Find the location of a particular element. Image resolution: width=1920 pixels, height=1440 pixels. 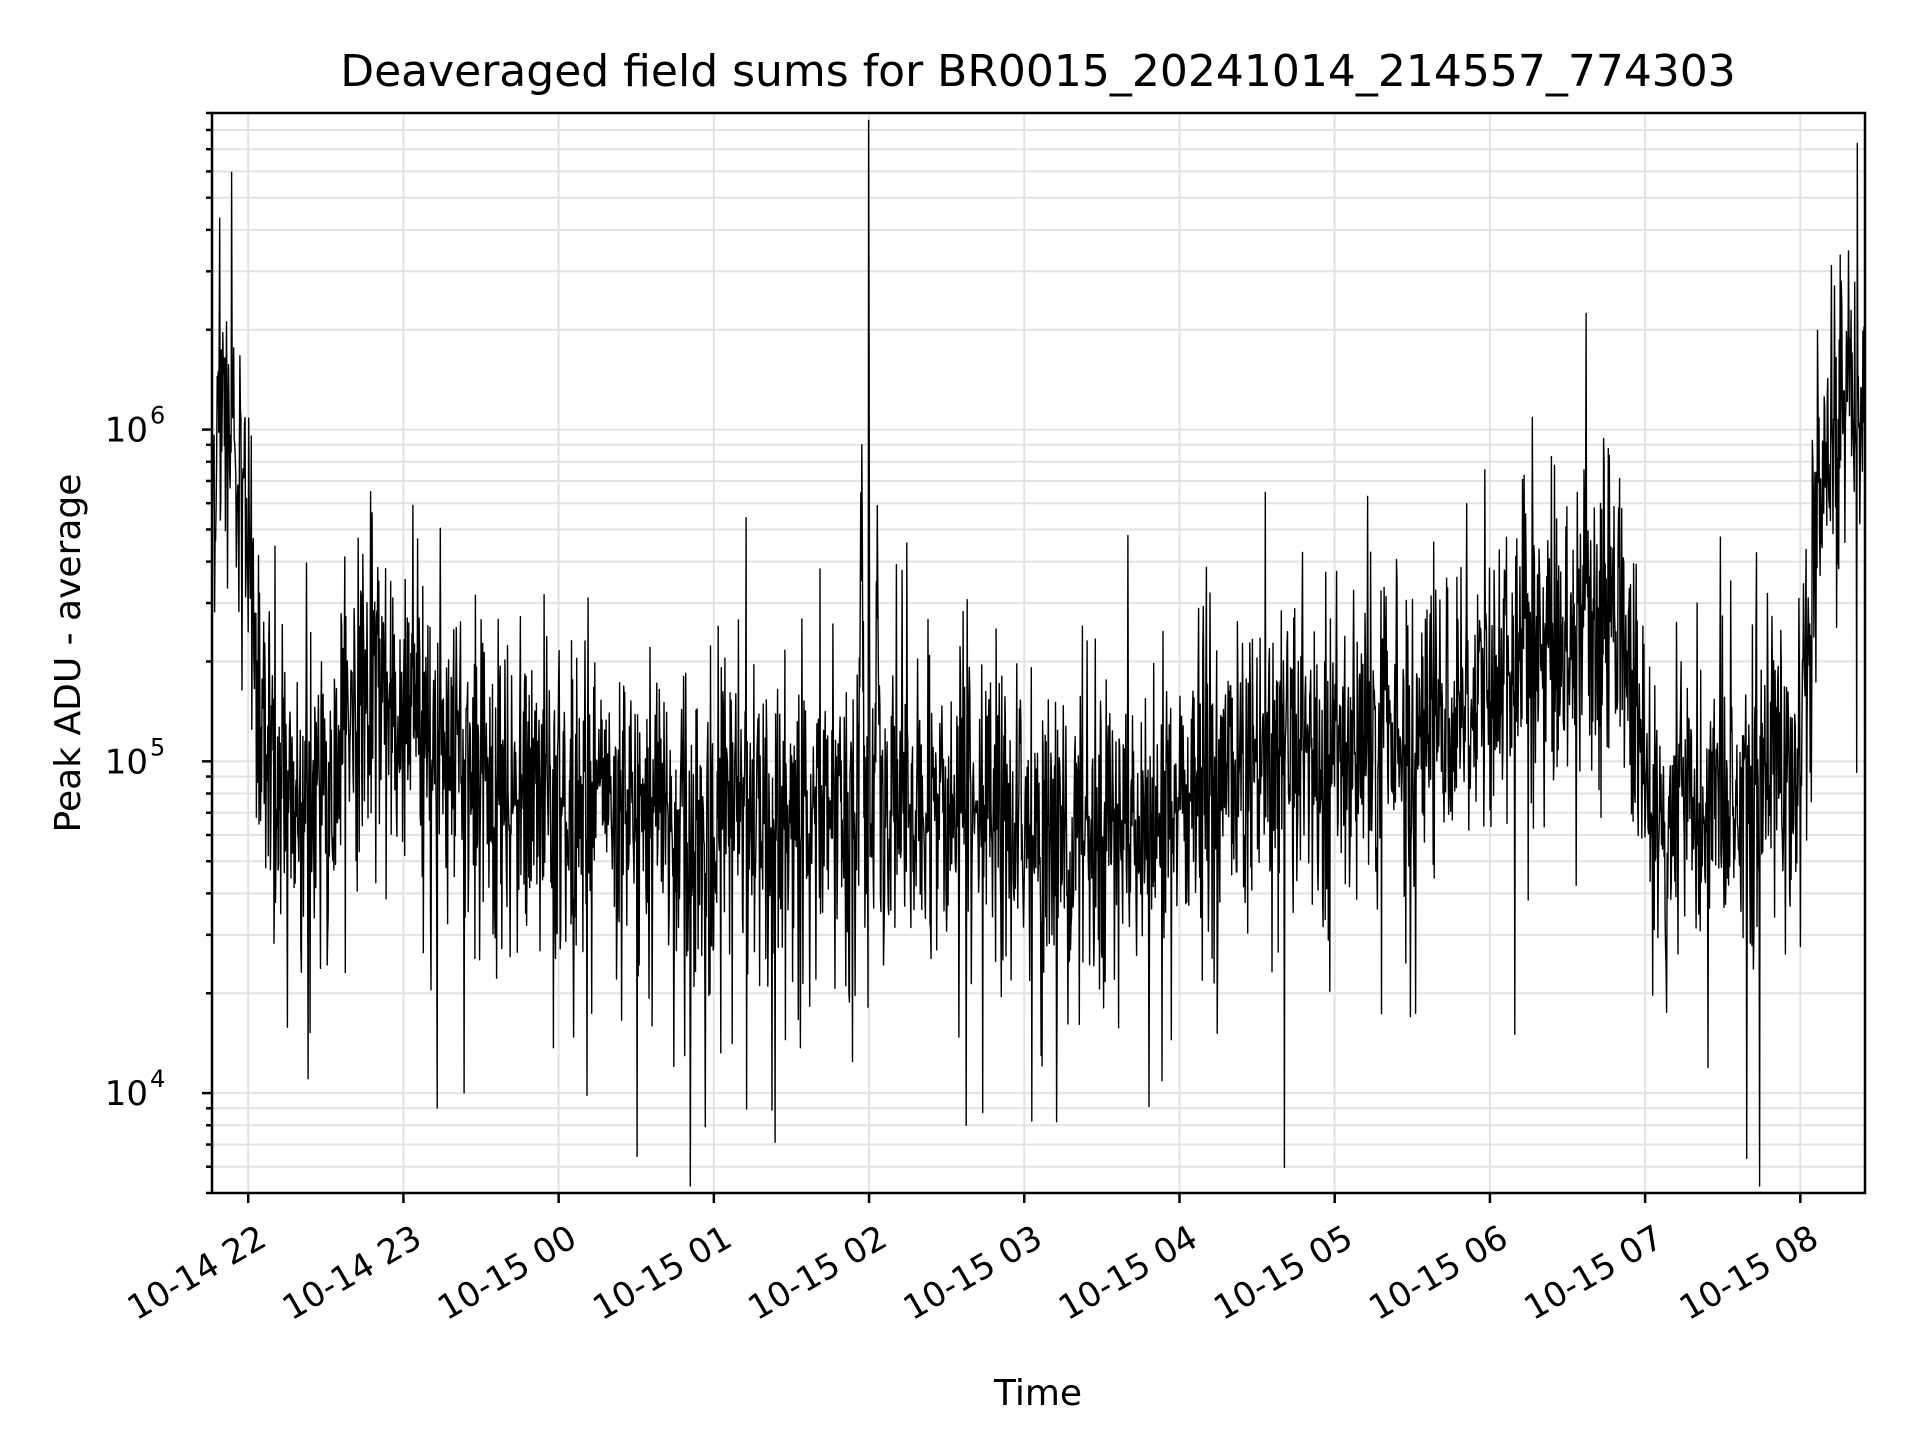

x-tick-label: 10-15 00 is located at coordinates (507, 1273).